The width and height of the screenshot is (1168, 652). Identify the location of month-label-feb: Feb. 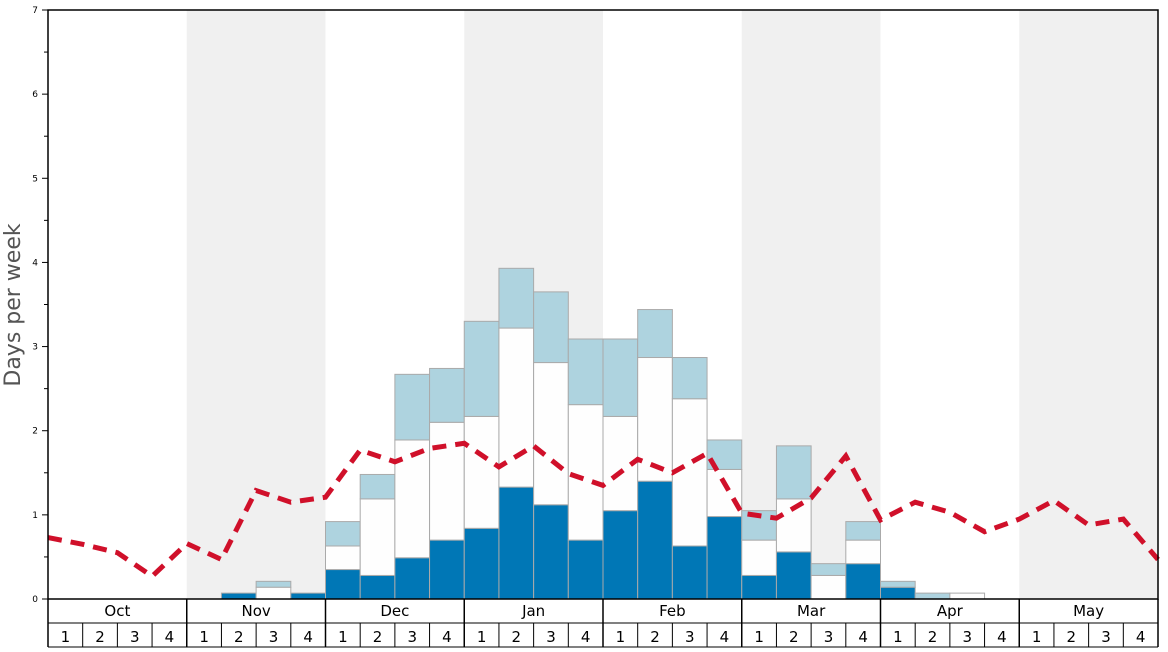
(672, 611).